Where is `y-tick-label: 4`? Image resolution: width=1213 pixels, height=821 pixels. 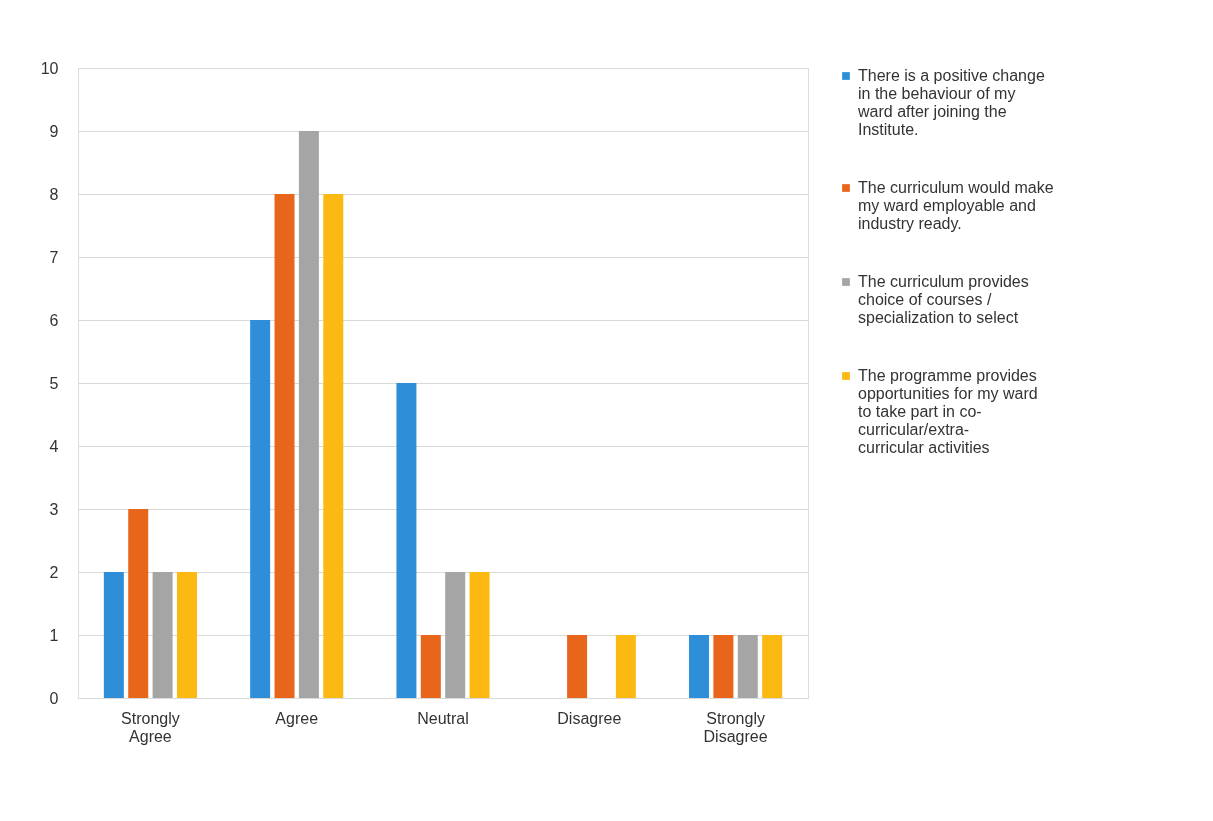 y-tick-label: 4 is located at coordinates (54, 446).